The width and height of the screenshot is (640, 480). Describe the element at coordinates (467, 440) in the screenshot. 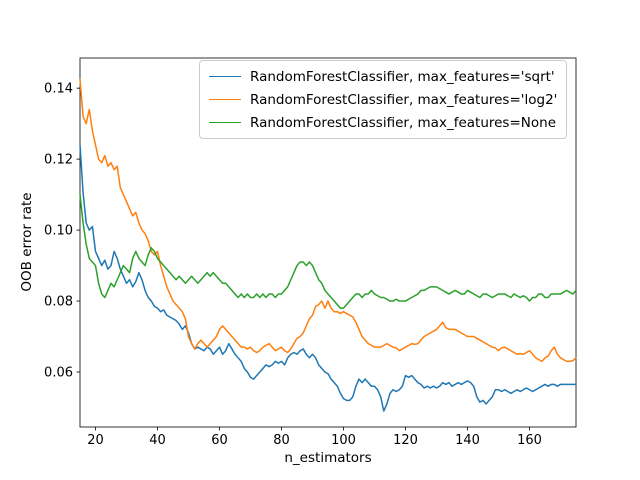

I see `x-tick-label: 140` at that location.